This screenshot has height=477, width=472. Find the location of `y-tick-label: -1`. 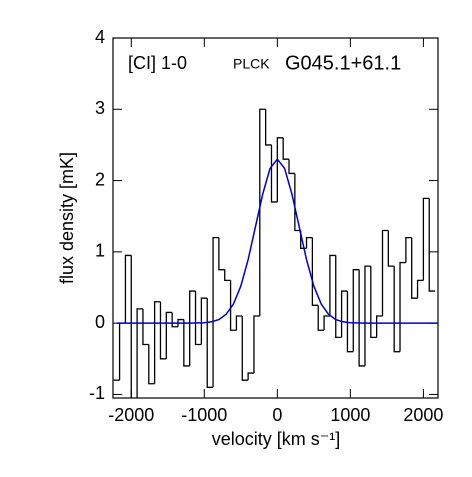

y-tick-label: -1 is located at coordinates (97, 393).